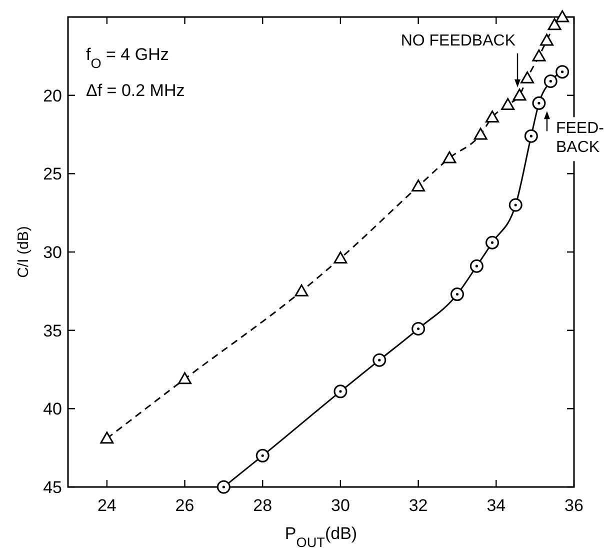 This screenshot has height=550, width=604. What do you see at coordinates (574, 505) in the screenshot?
I see `x-tick-label: 36` at bounding box center [574, 505].